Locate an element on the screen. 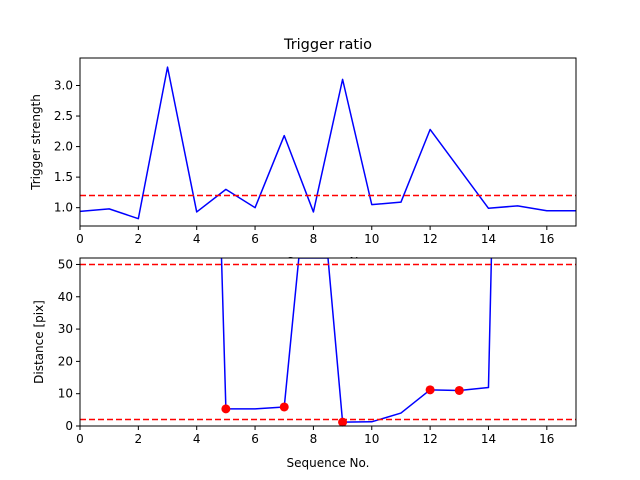 This screenshot has height=480, width=640. y-tick-label: 1.0 is located at coordinates (63, 208).